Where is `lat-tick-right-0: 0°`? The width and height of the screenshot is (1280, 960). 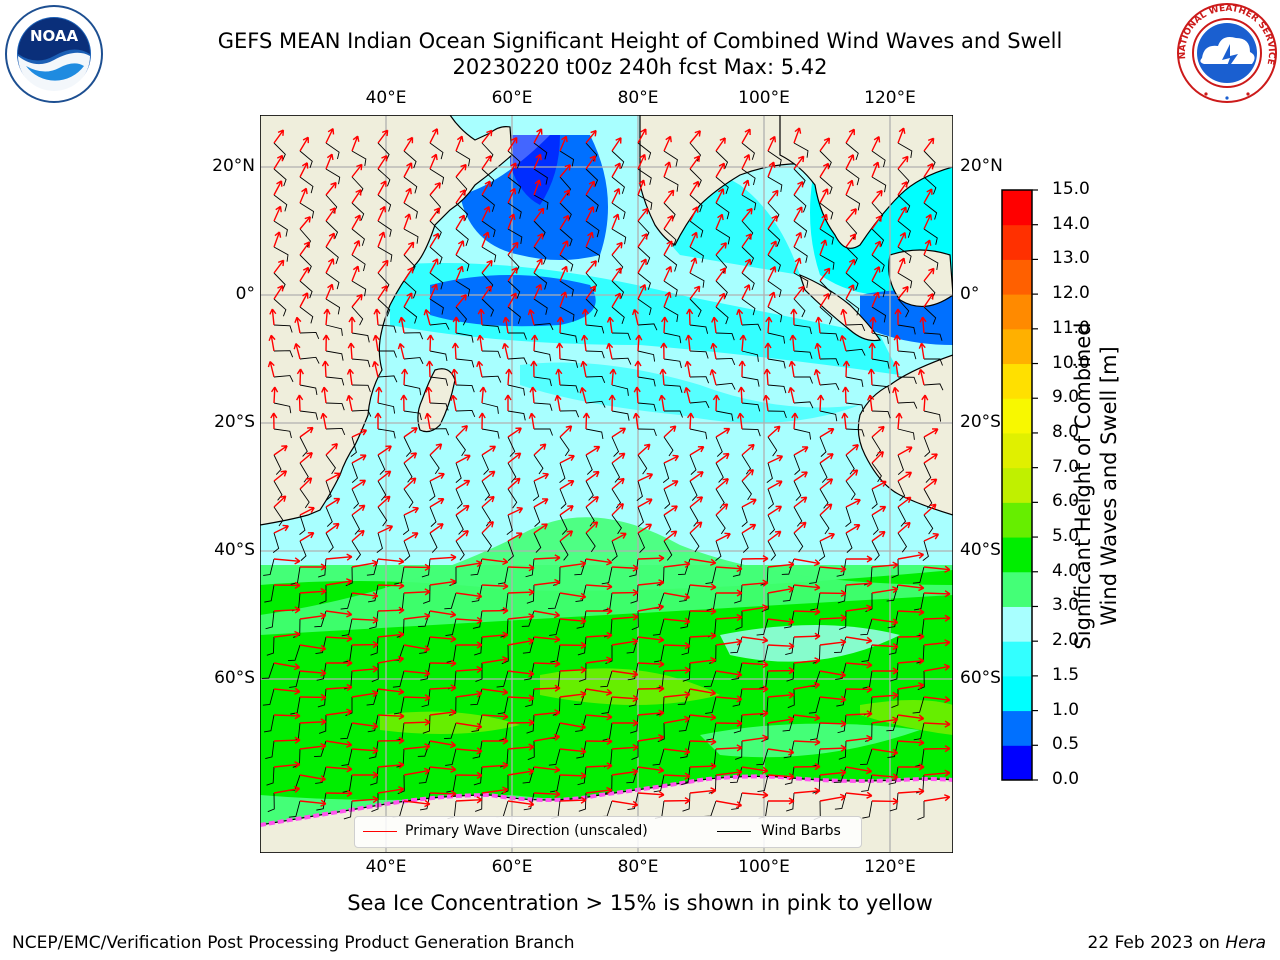 lat-tick-right-0: 0° is located at coordinates (970, 294).